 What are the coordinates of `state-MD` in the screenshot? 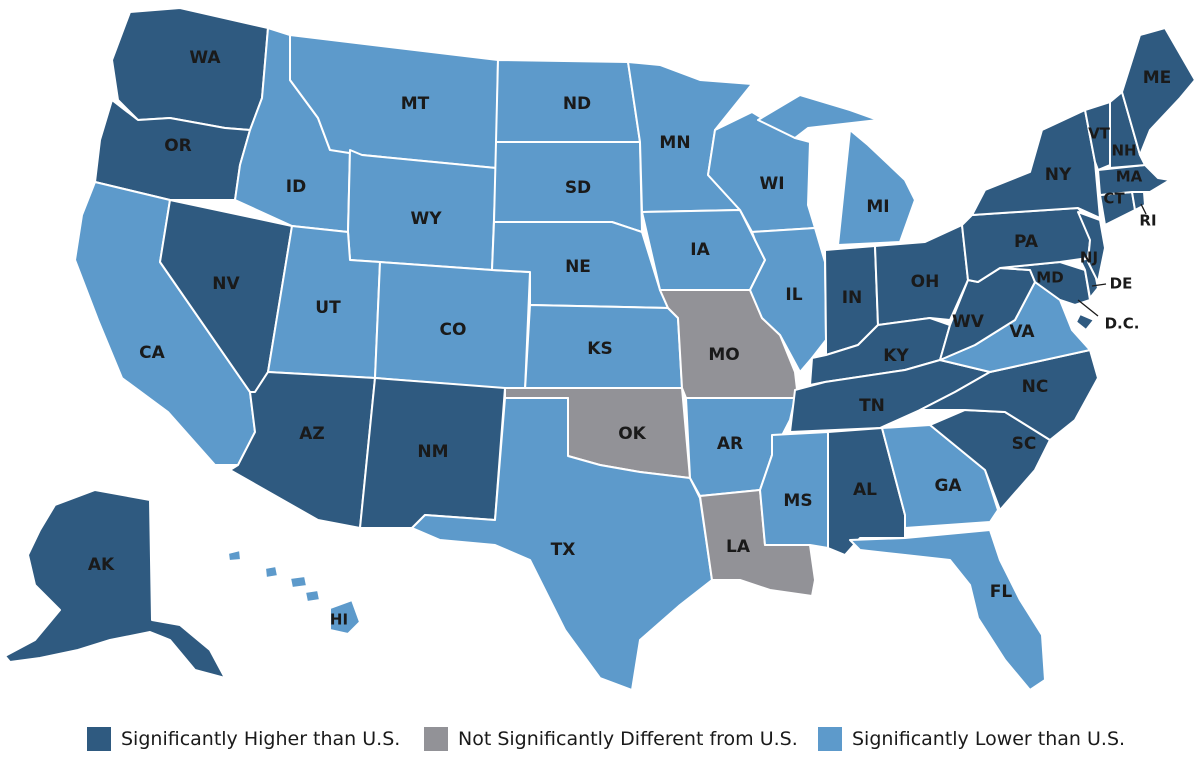 It's located at (1045, 283).